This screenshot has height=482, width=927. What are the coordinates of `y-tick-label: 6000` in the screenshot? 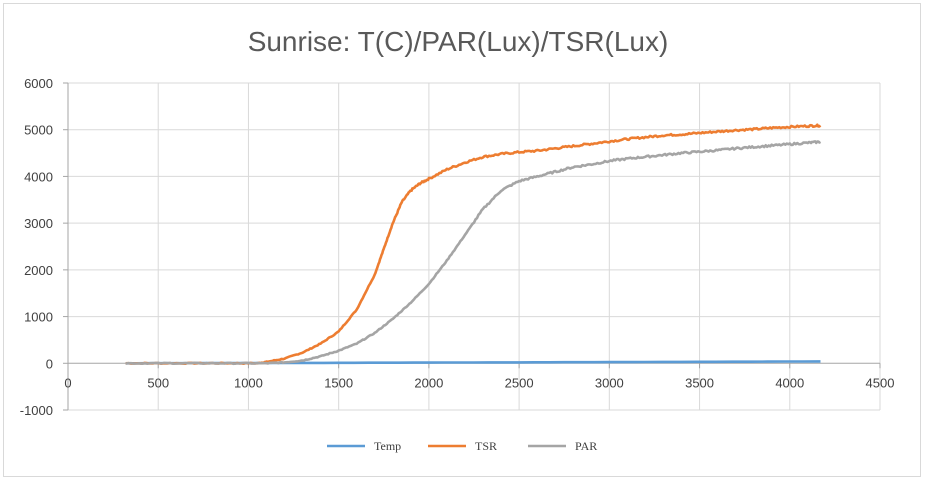 It's located at (38, 83).